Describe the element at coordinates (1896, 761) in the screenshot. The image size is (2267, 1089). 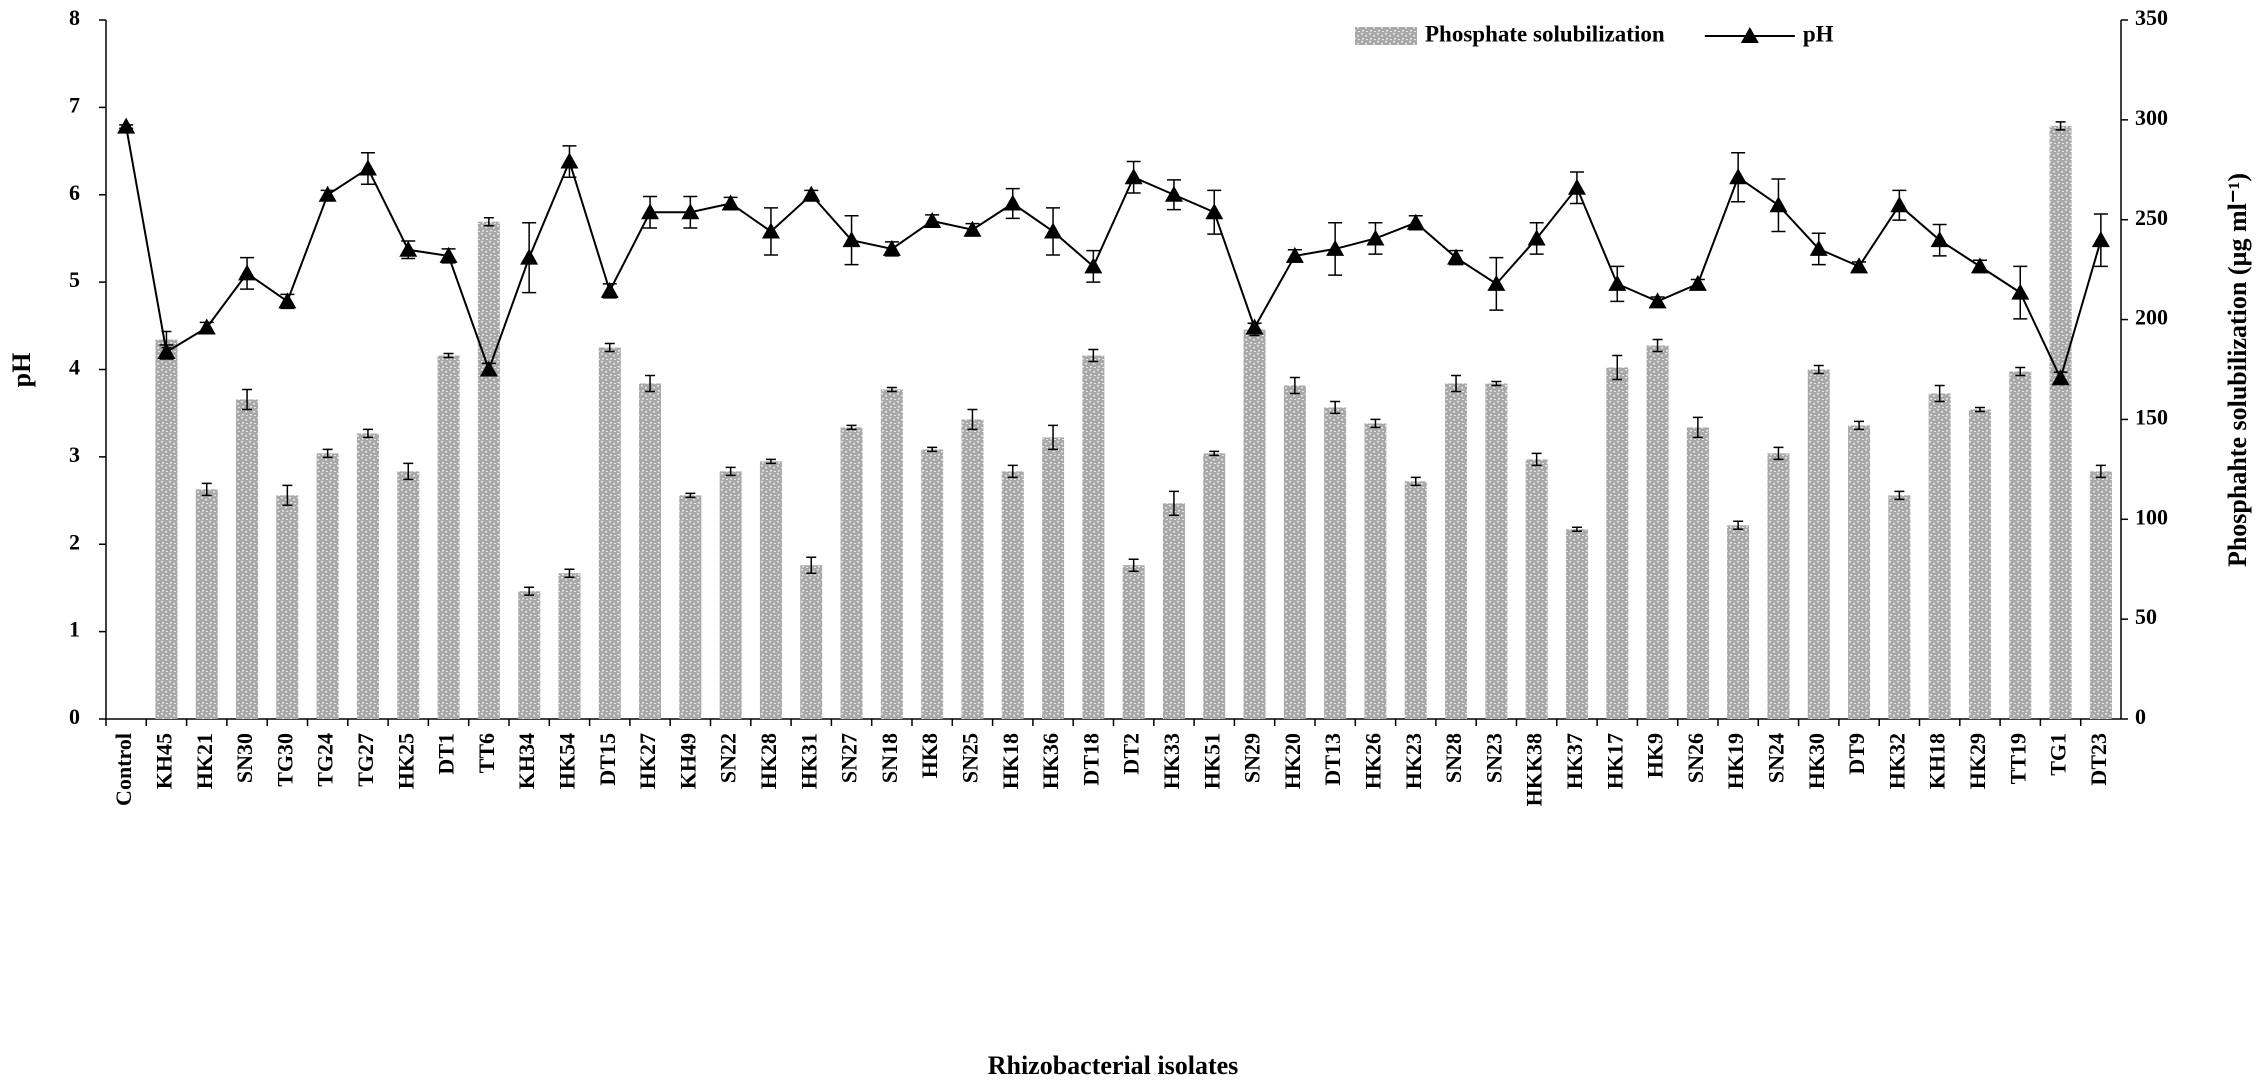
I see `x-tick-label: HK32` at that location.